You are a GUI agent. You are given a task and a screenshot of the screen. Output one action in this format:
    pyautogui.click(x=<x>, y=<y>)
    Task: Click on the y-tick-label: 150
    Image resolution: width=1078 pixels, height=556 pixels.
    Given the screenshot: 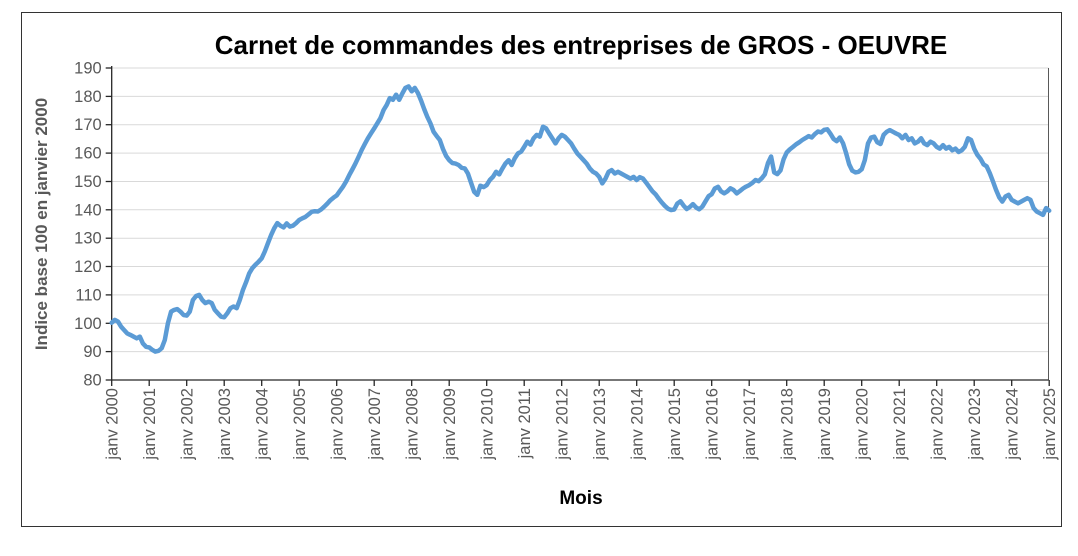 What is the action you would take?
    pyautogui.click(x=88, y=182)
    